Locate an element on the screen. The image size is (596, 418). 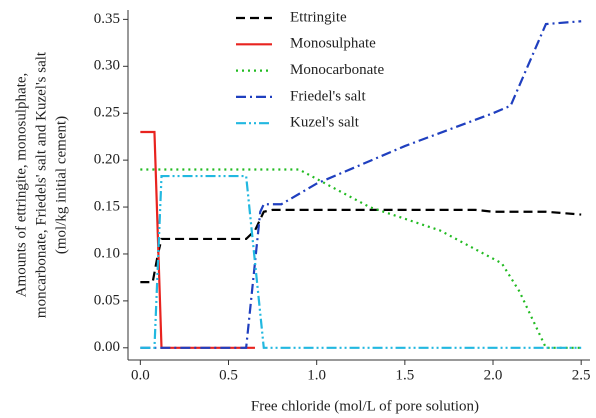
x-tick-label: 0.5 is located at coordinates (228, 375).